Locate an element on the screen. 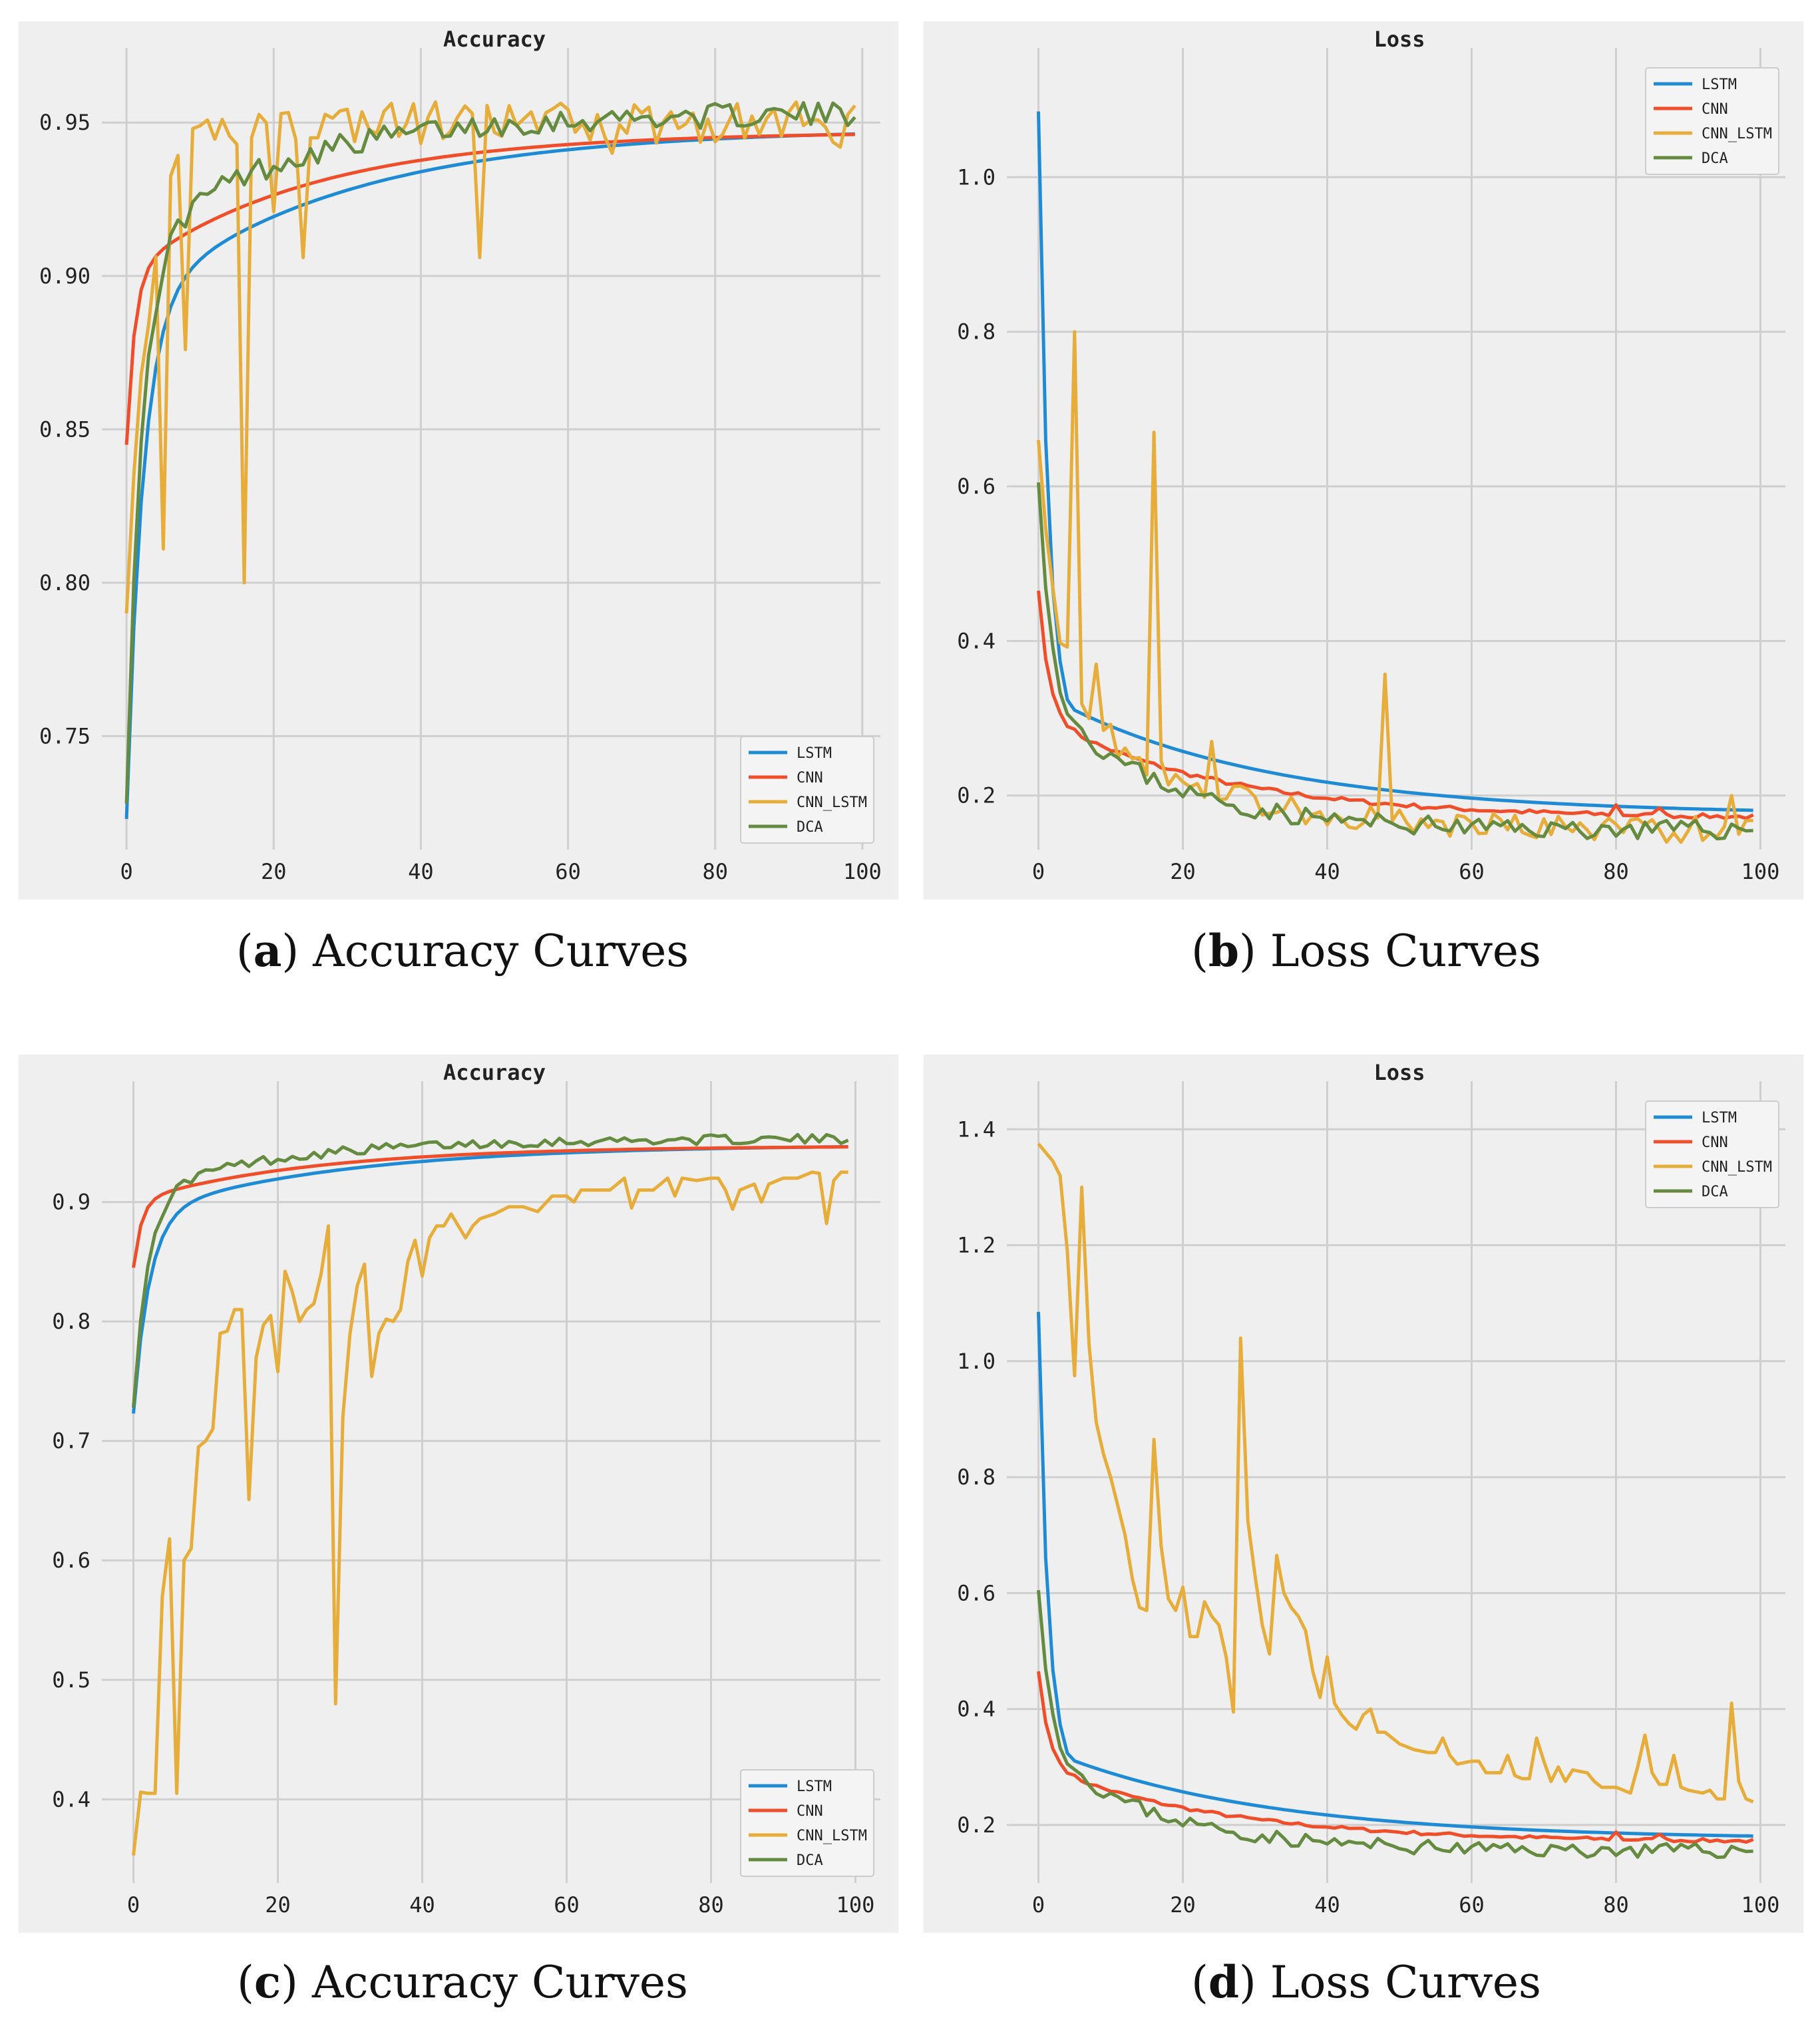  caption-d: (d) Loss Curves is located at coordinates (1366, 1982).